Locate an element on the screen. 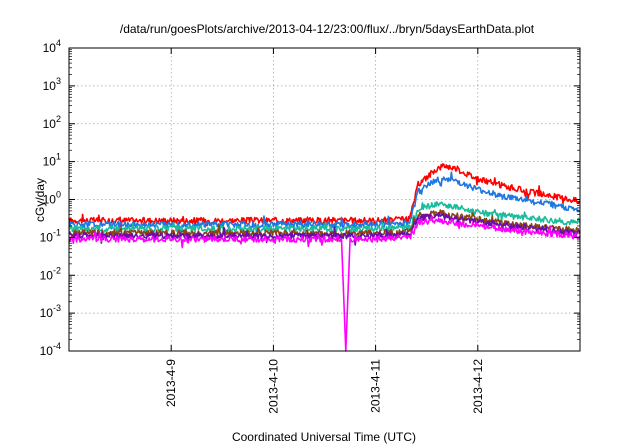 This screenshot has width=640, height=448. y-tick-label: 10⁰ is located at coordinates (52, 198).